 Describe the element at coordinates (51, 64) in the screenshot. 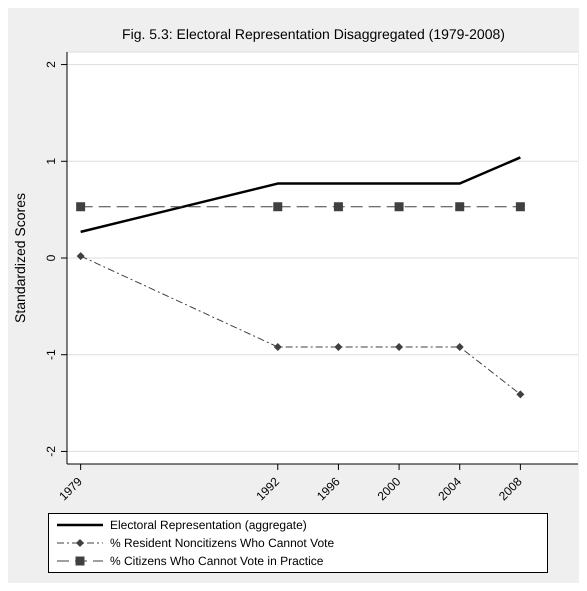

I see `y-tick-label: 2` at that location.